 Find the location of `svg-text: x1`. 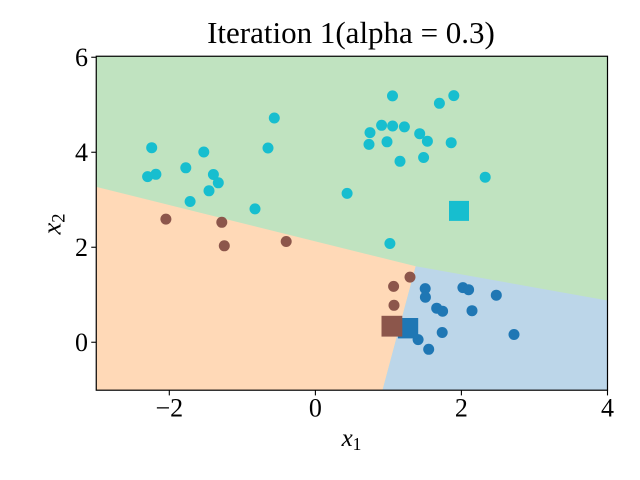

svg-text: x1 is located at coordinates (351, 439).